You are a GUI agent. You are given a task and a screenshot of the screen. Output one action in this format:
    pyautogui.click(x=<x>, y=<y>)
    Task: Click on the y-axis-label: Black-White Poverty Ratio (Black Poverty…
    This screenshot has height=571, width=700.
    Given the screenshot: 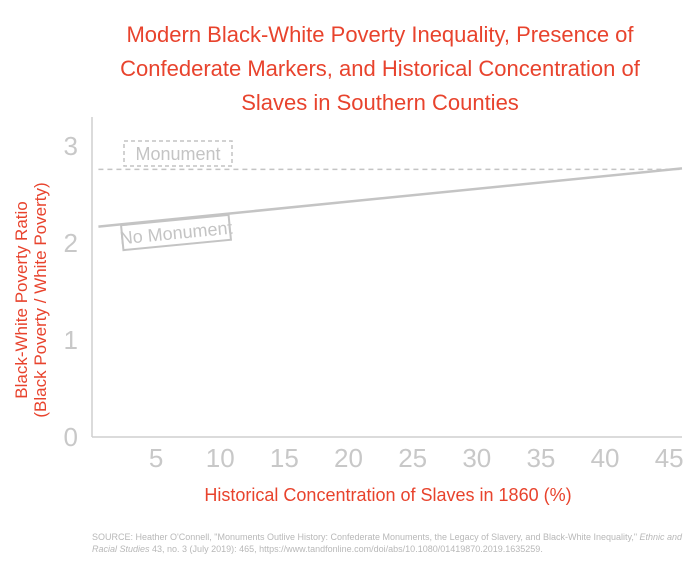 What is the action you would take?
    pyautogui.click(x=31, y=299)
    